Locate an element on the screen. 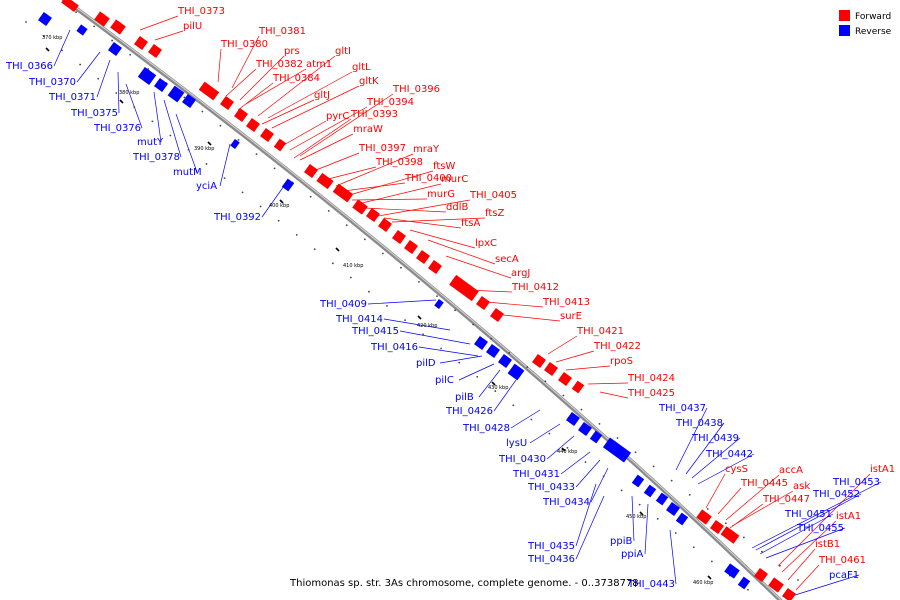 Image resolution: width=900 pixels, height=600 pixels. forward-gene-label: murG is located at coordinates (441, 194).